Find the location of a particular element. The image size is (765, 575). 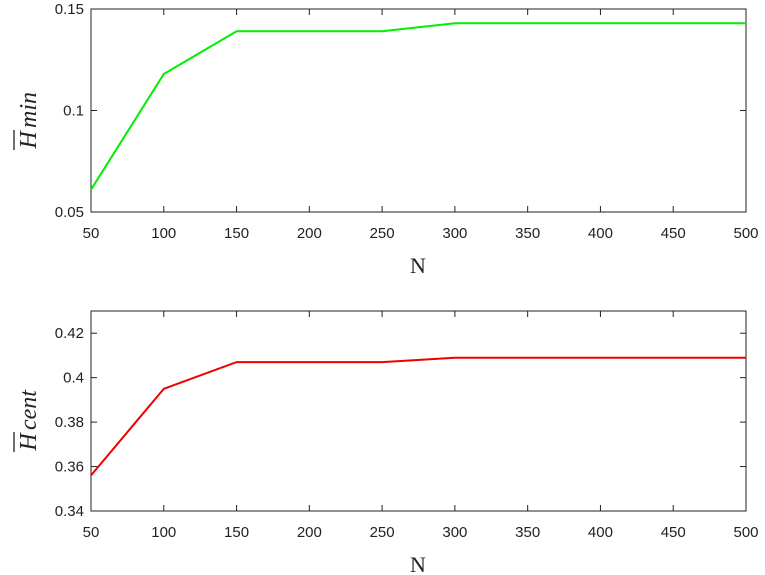

y-axis-label-sub: min is located at coordinates (29, 110).